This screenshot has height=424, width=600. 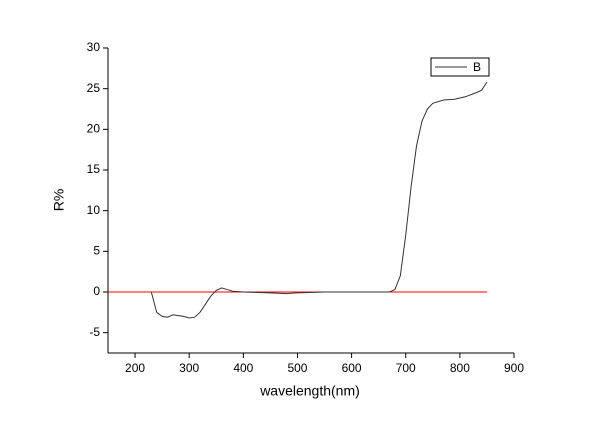 I want to click on x-tick-label: 300, so click(x=189, y=368).